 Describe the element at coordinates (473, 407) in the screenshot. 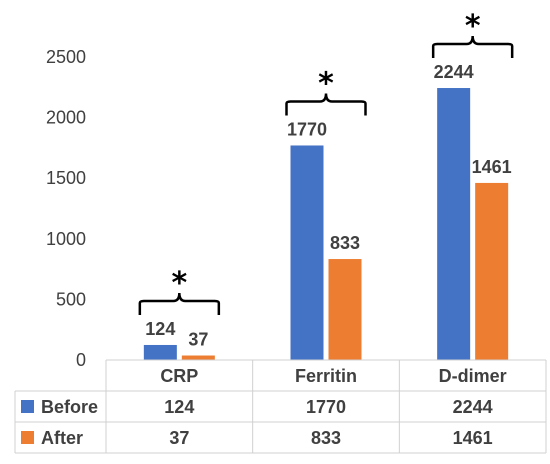

I see `table-cell-before-d-dimer: 2244` at that location.